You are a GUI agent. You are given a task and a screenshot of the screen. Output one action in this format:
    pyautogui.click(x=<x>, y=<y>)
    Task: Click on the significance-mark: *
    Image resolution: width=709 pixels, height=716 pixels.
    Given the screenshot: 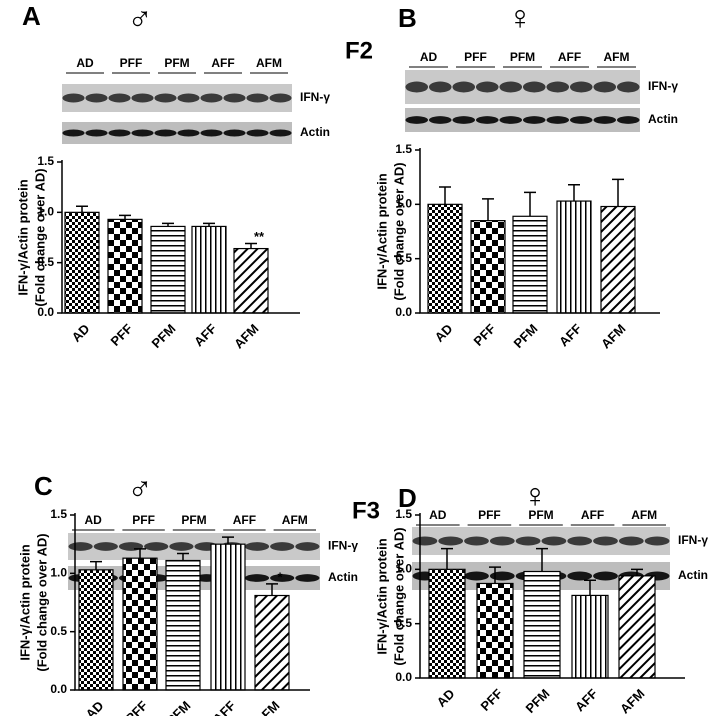 What is the action you would take?
    pyautogui.click(x=280, y=576)
    